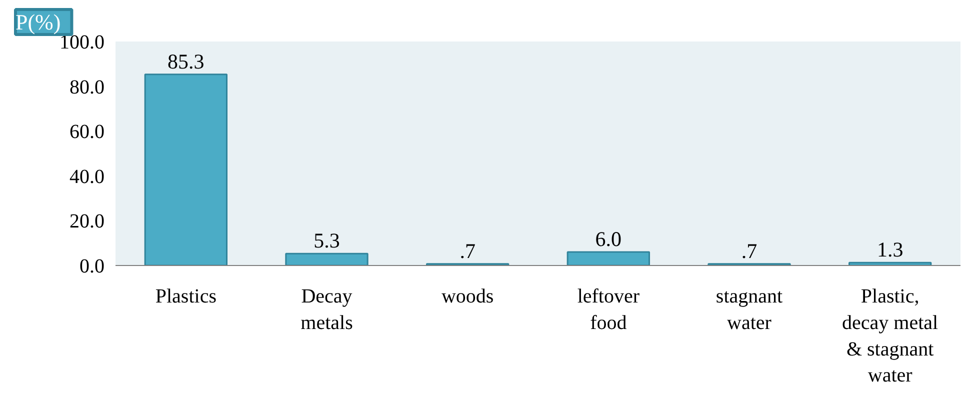  Describe the element at coordinates (890, 336) in the screenshot. I see `x-tick-label: Plastic, decay metal & stagnant water` at that location.